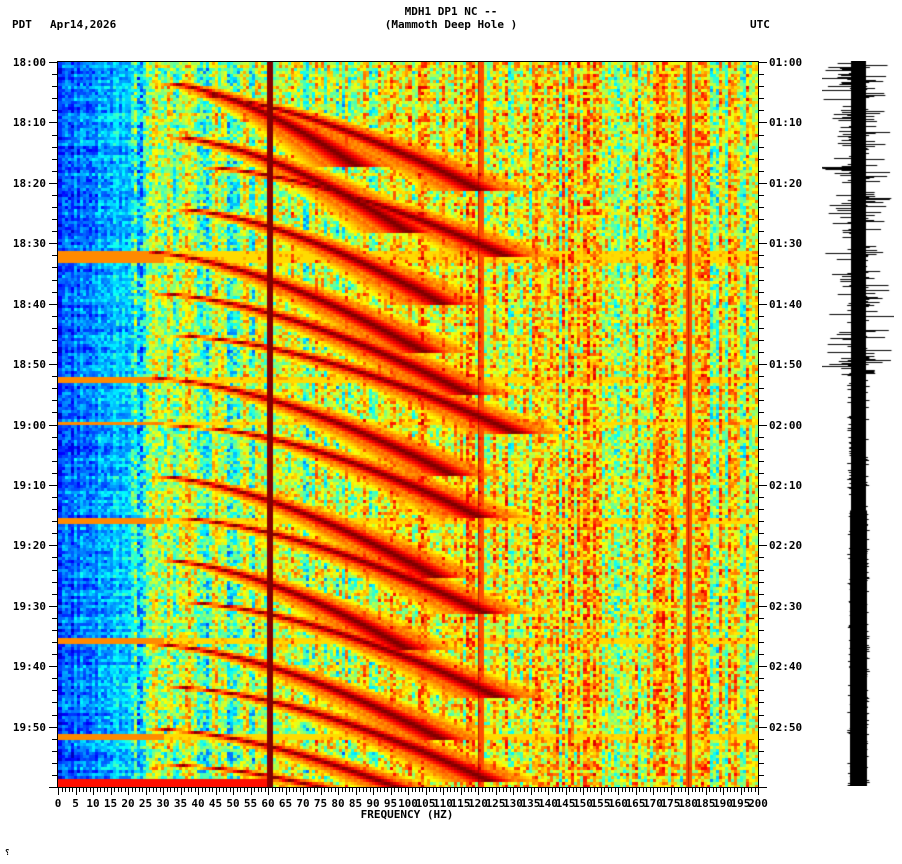  I want to click on amplitude-trace-panel, so click(858, 423).